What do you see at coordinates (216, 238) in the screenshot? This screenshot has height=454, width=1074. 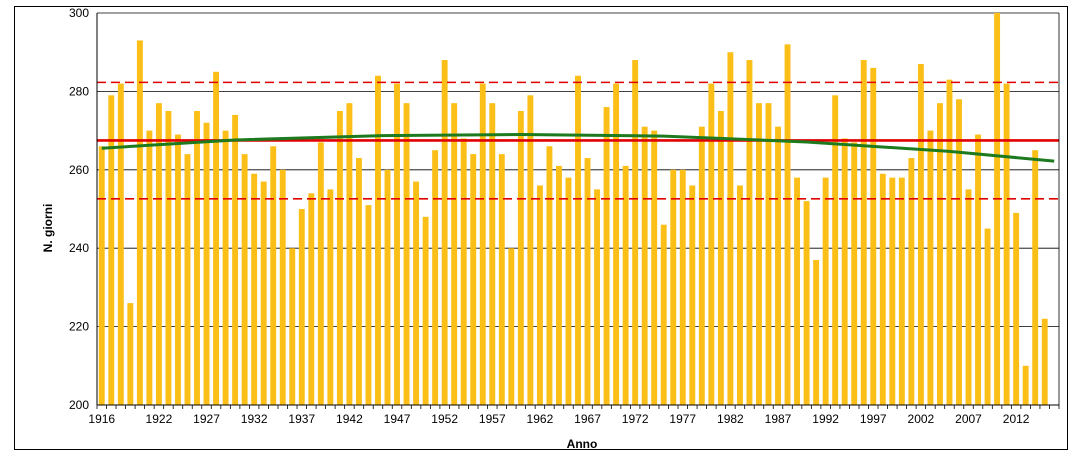 I see `bar-1928` at bounding box center [216, 238].